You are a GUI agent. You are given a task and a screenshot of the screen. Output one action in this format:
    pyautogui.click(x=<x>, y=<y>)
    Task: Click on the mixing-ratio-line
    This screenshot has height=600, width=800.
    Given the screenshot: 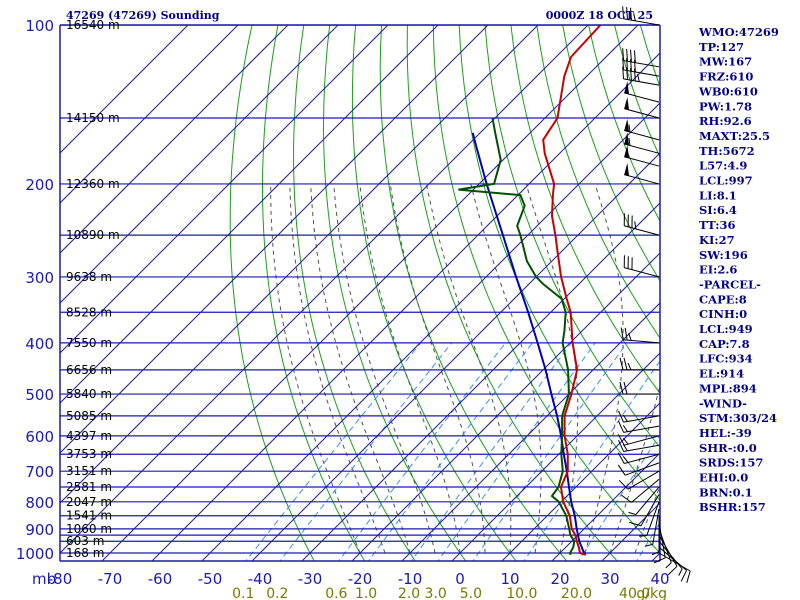 What is the action you would take?
    pyautogui.click(x=333, y=451)
    